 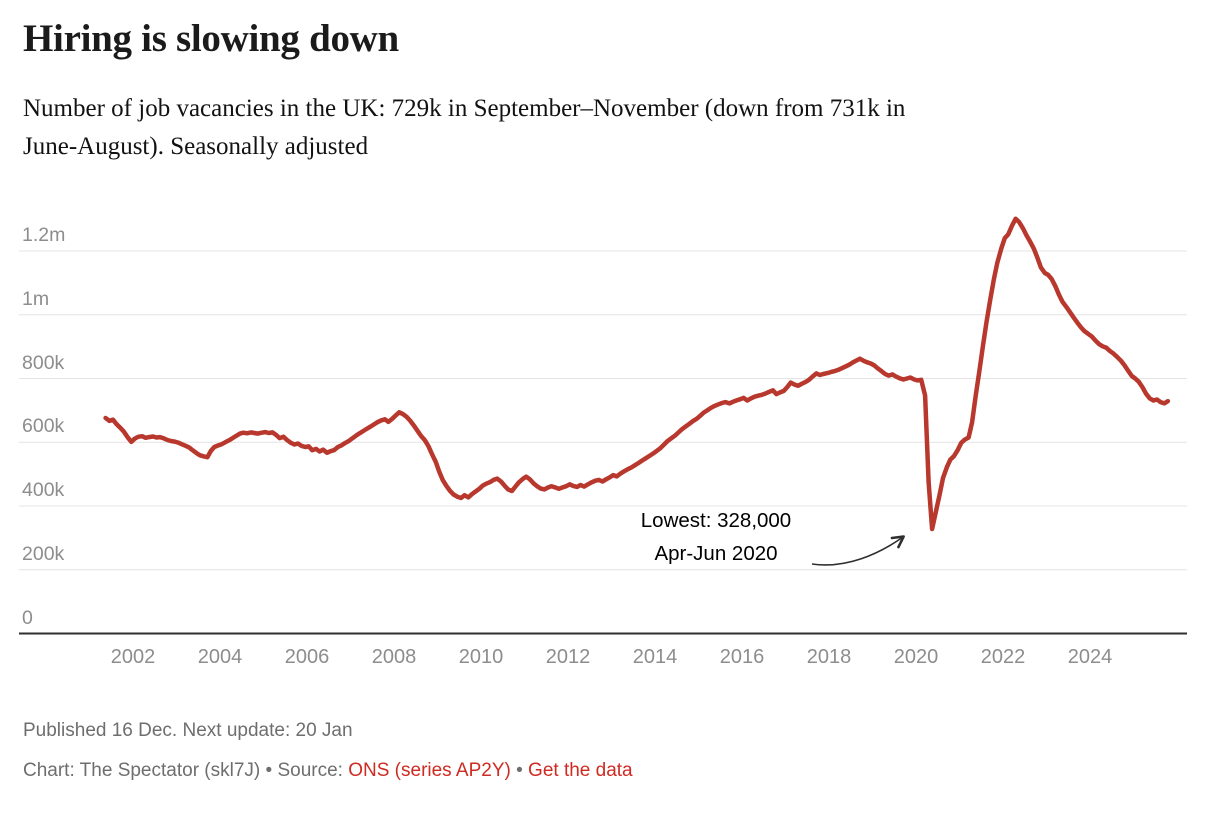 I want to click on annotation-lowest-line1: Lowest: 328,000, so click(x=716, y=520).